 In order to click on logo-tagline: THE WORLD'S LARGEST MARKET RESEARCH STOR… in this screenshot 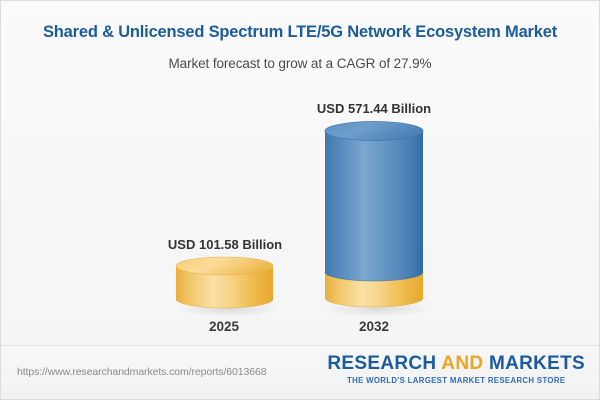, I will do `click(456, 380)`.